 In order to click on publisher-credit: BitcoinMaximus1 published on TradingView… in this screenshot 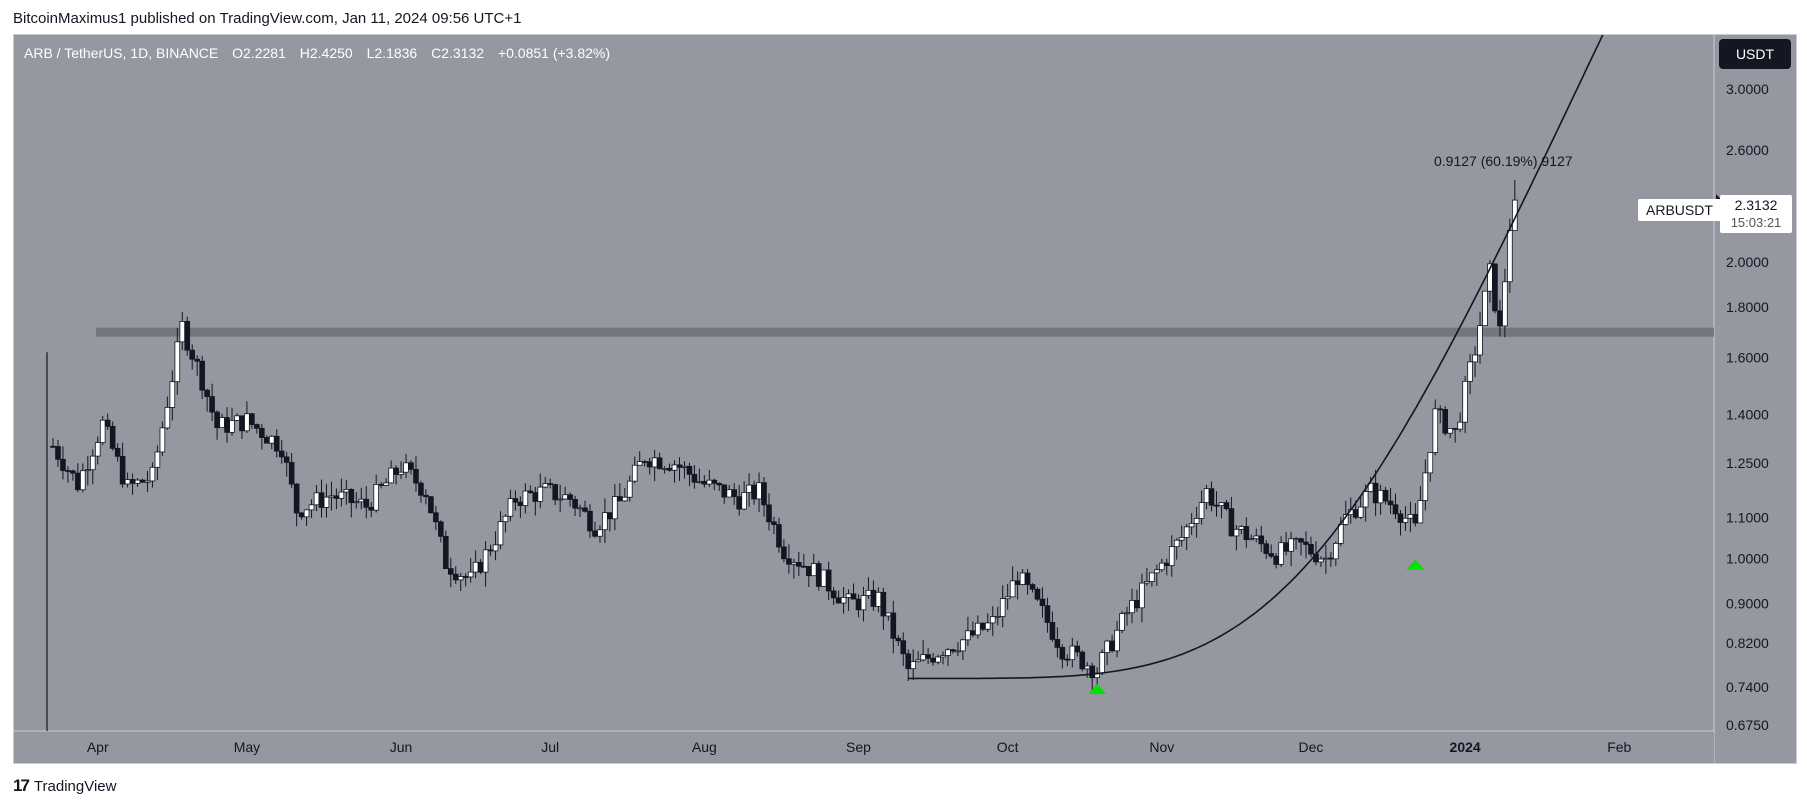, I will do `click(267, 18)`.